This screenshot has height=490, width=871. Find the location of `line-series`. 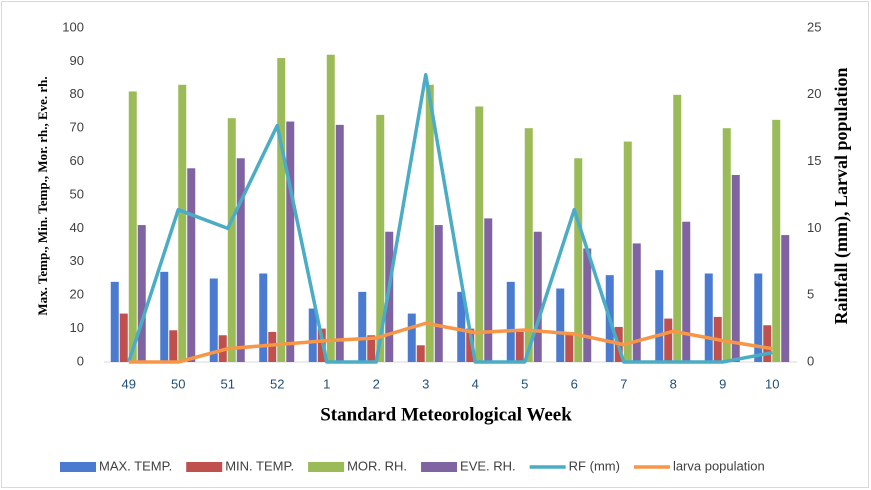

line-series is located at coordinates (450, 342).